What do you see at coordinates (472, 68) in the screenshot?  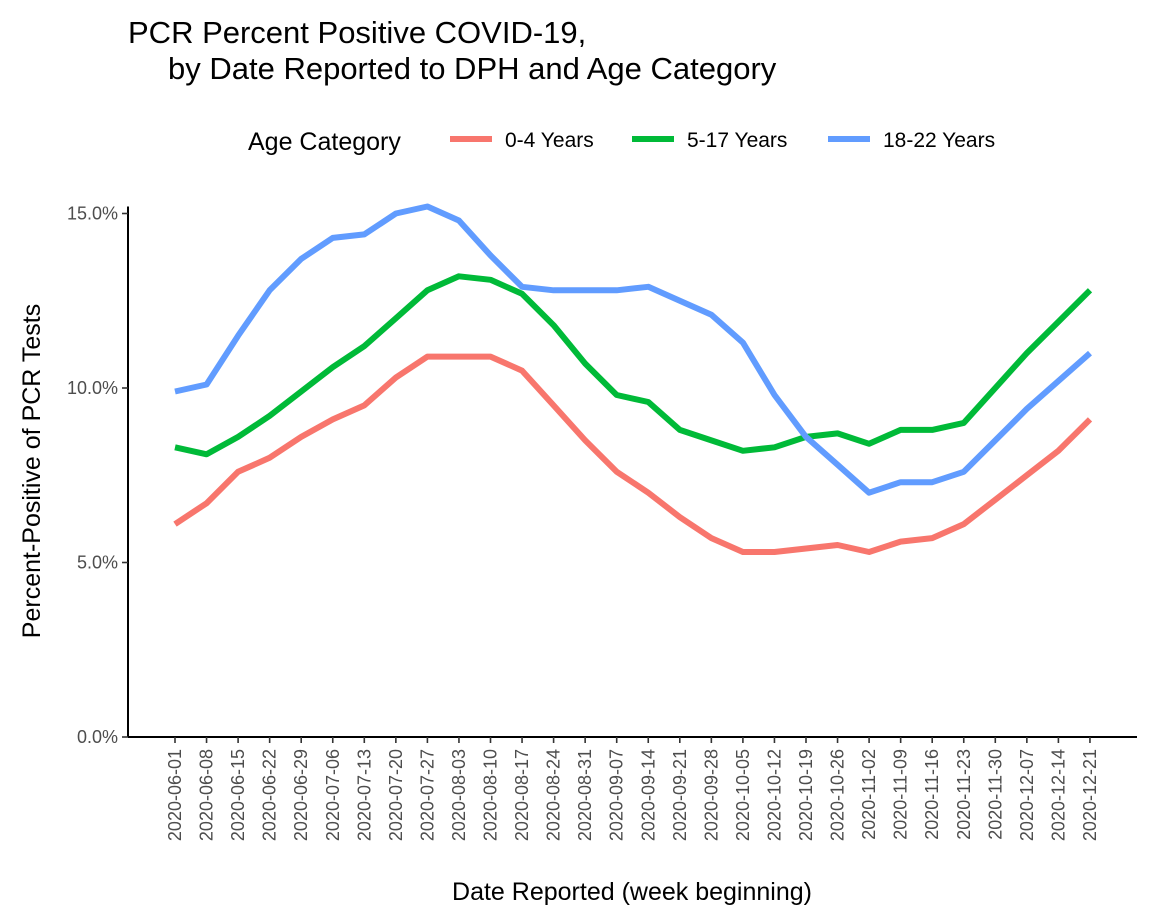 I see `chart-subtitle: by Date Reported to DPH and Age Category` at bounding box center [472, 68].